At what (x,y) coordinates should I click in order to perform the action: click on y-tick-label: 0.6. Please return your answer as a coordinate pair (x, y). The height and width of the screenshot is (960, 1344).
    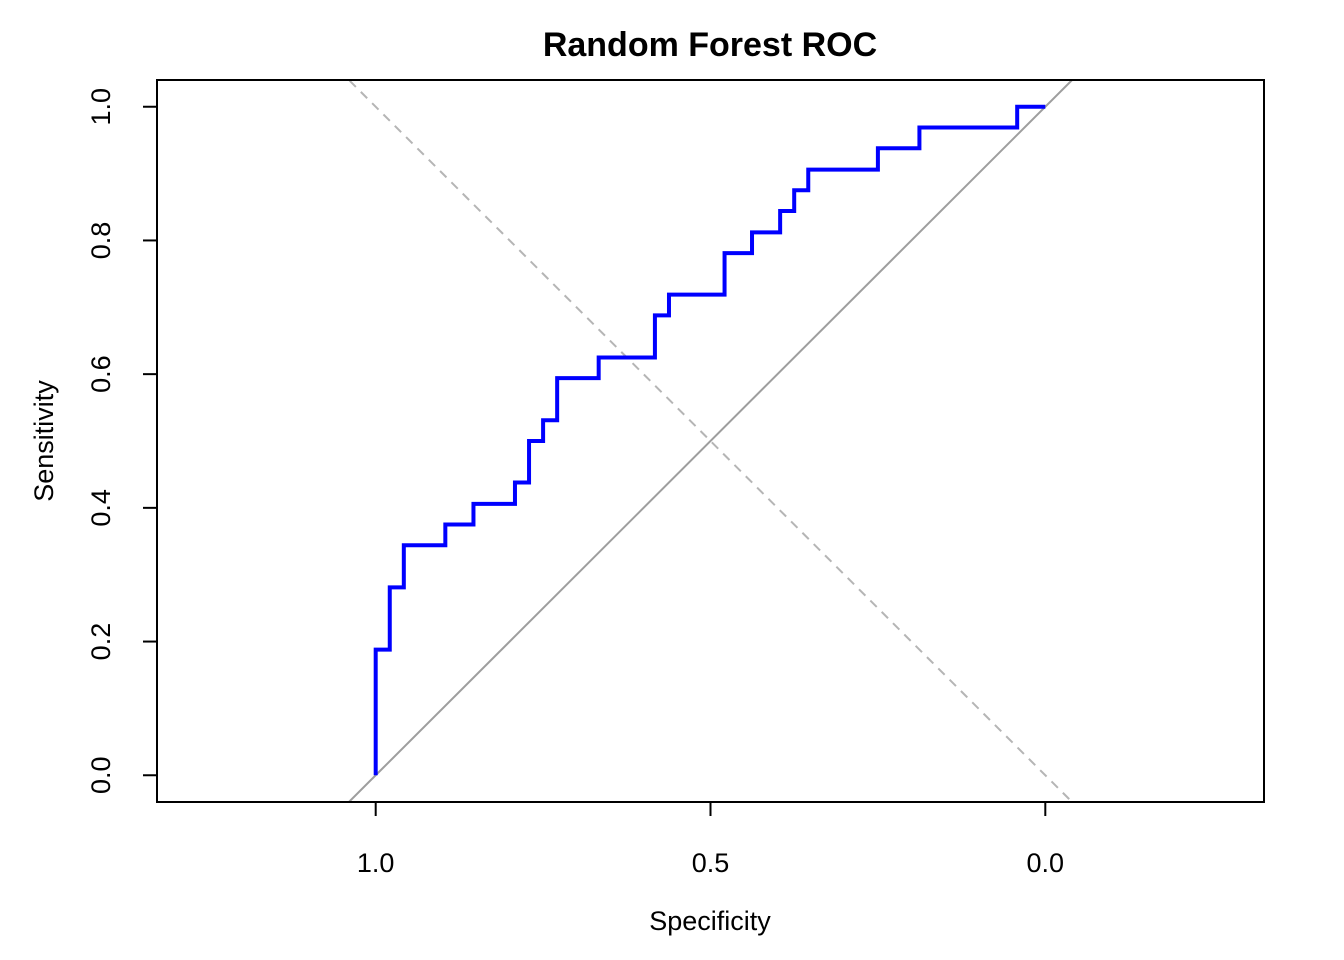
    Looking at the image, I should click on (101, 374).